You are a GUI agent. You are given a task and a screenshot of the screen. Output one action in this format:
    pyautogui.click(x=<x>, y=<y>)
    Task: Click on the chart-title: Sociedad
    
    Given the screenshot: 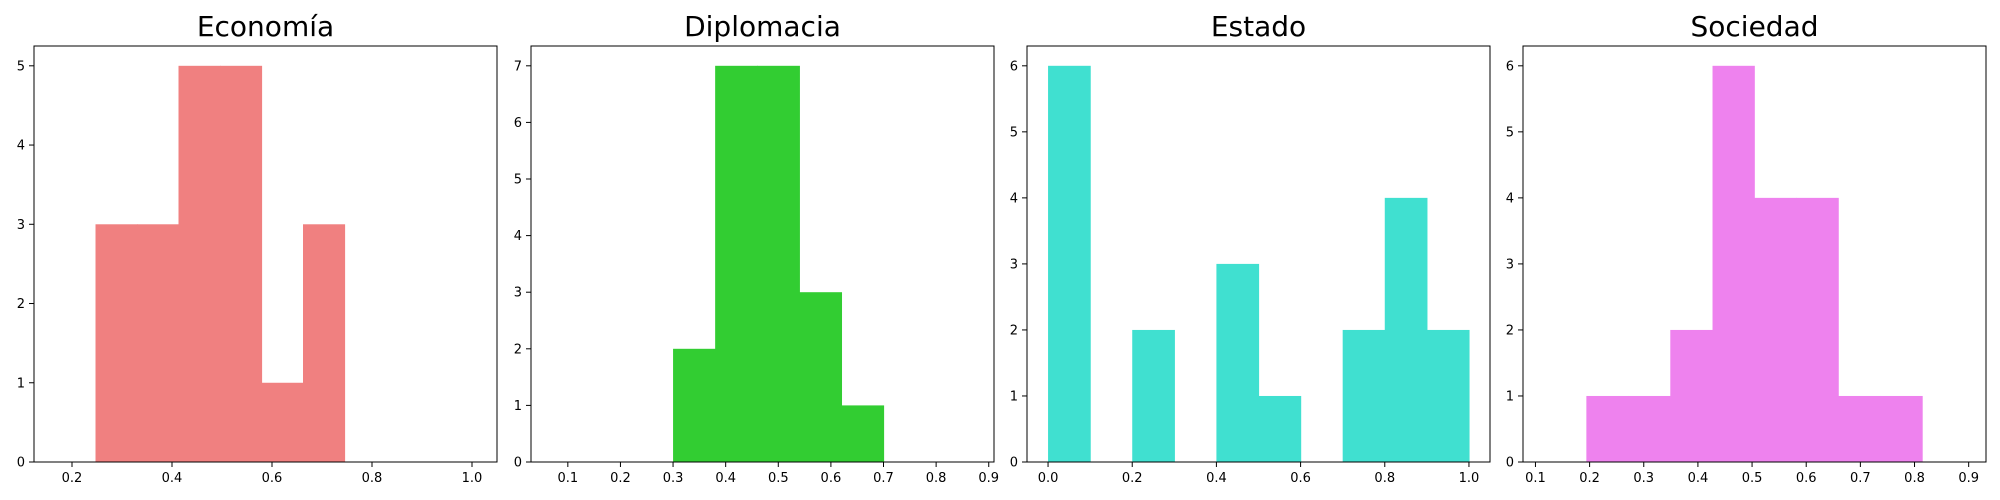 What is the action you would take?
    pyautogui.click(x=1754, y=26)
    